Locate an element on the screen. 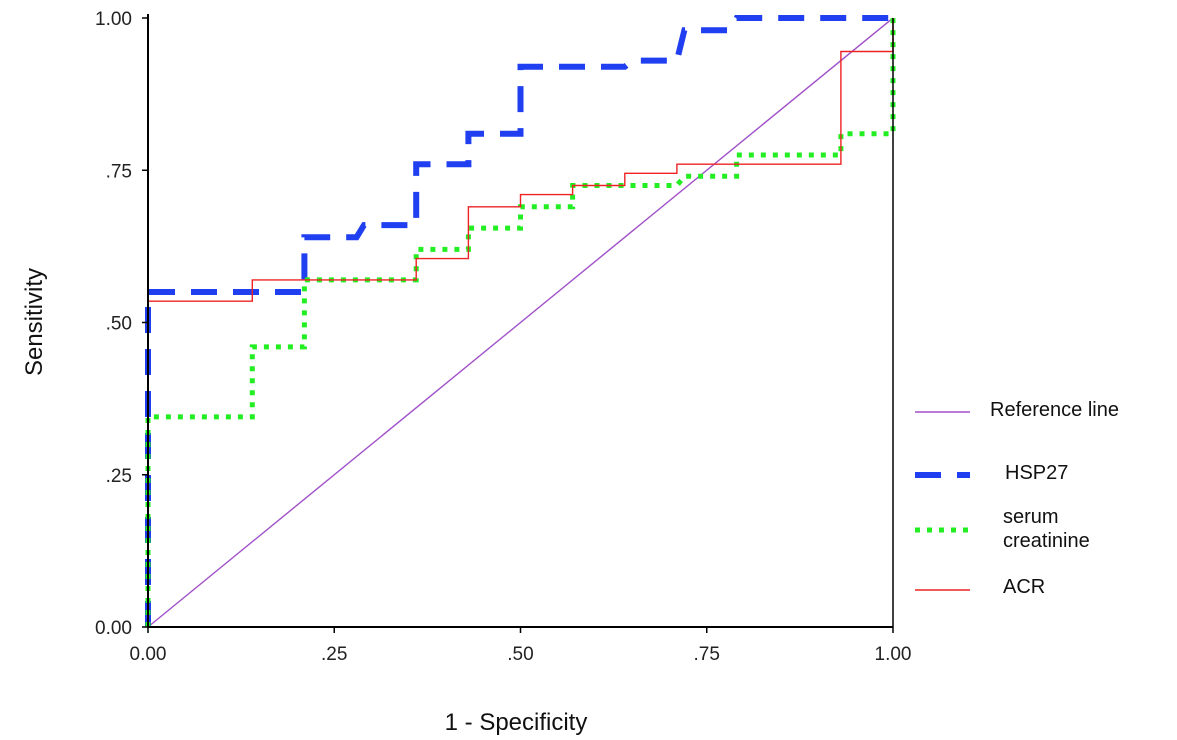 Image resolution: width=1177 pixels, height=740 pixels. x-tick-label: 0.00 is located at coordinates (148, 654).